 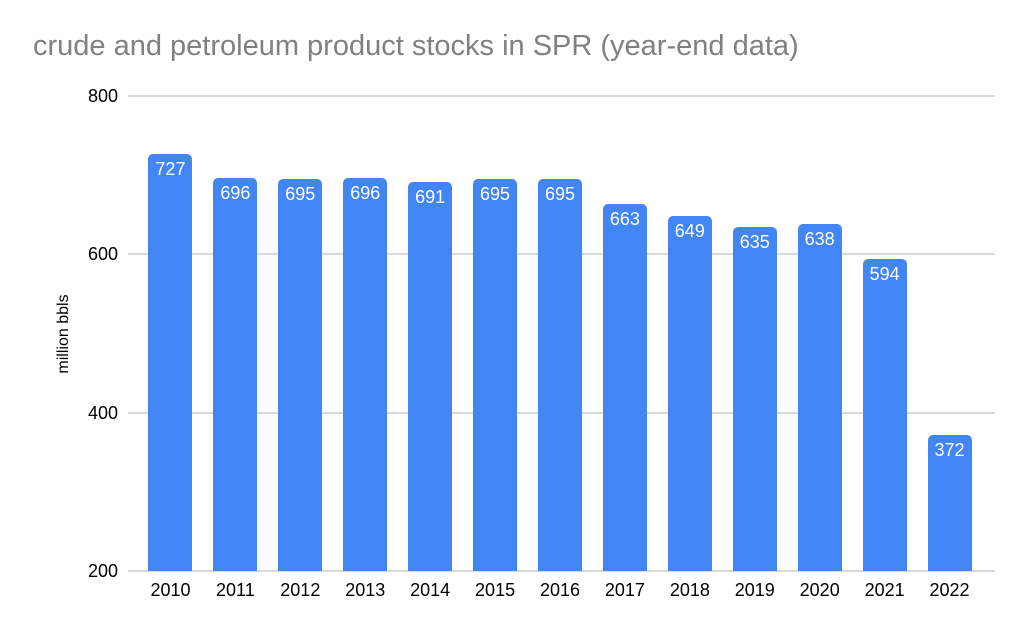 I want to click on bar-2022: 372, so click(x=949, y=502).